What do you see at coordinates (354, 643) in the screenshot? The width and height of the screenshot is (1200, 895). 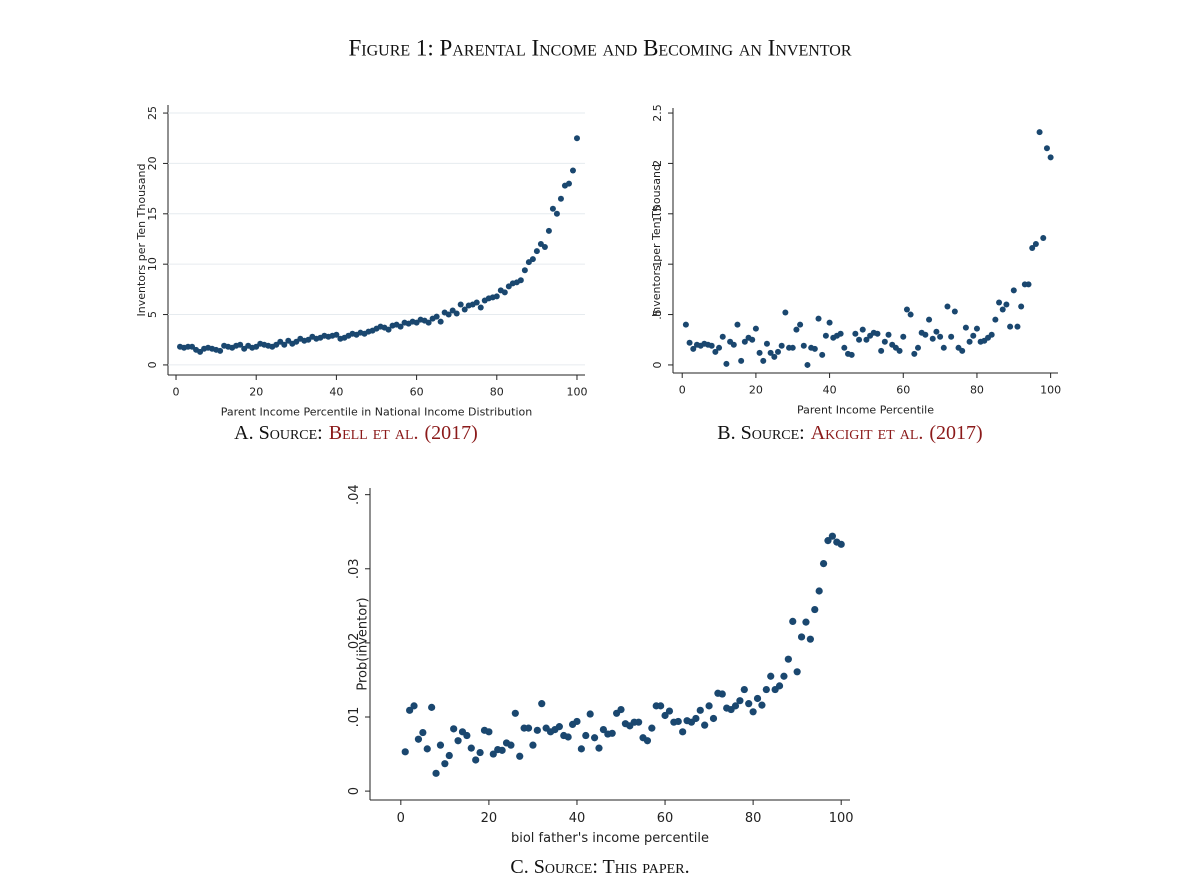 I see `y-tick-label: .02` at bounding box center [354, 643].